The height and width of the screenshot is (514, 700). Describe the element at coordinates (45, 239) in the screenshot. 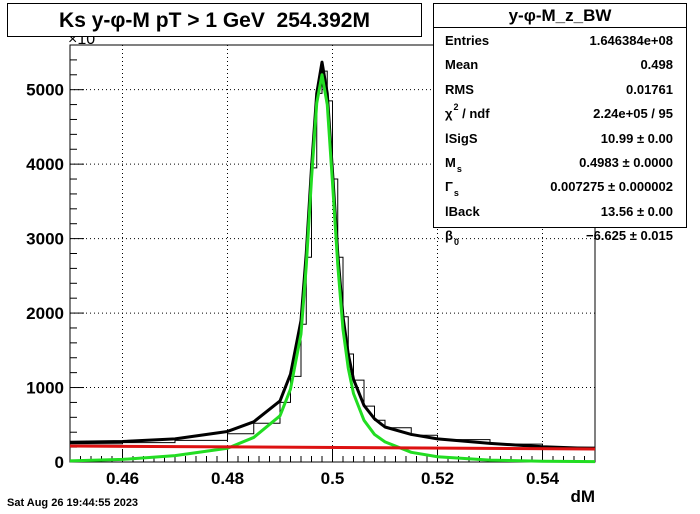

I see `y-tick-label: 3000` at that location.